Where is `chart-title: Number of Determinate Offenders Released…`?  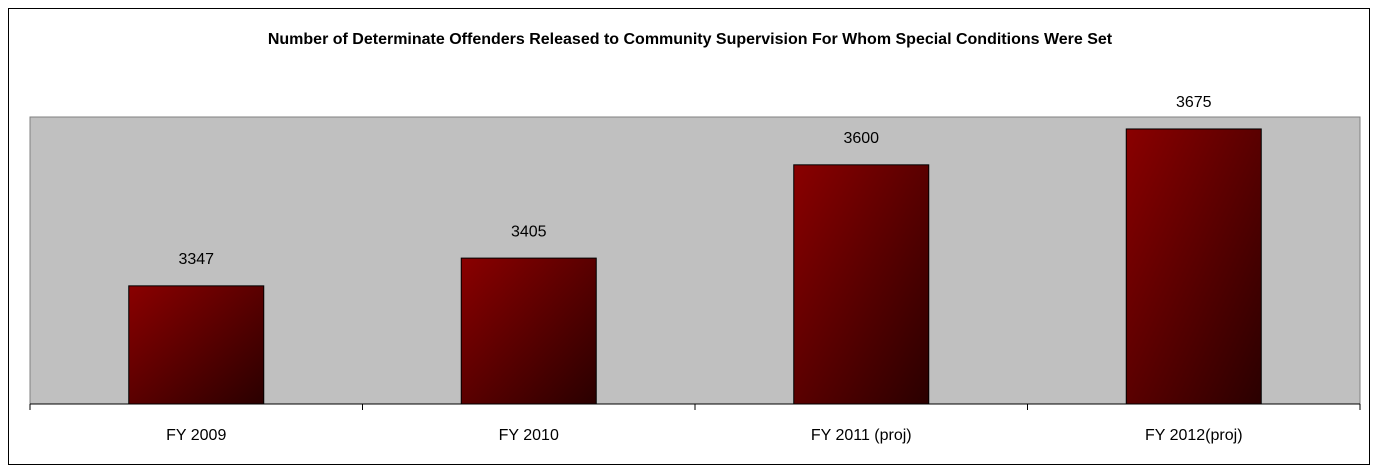
chart-title: Number of Determinate Offenders Released… is located at coordinates (690, 39).